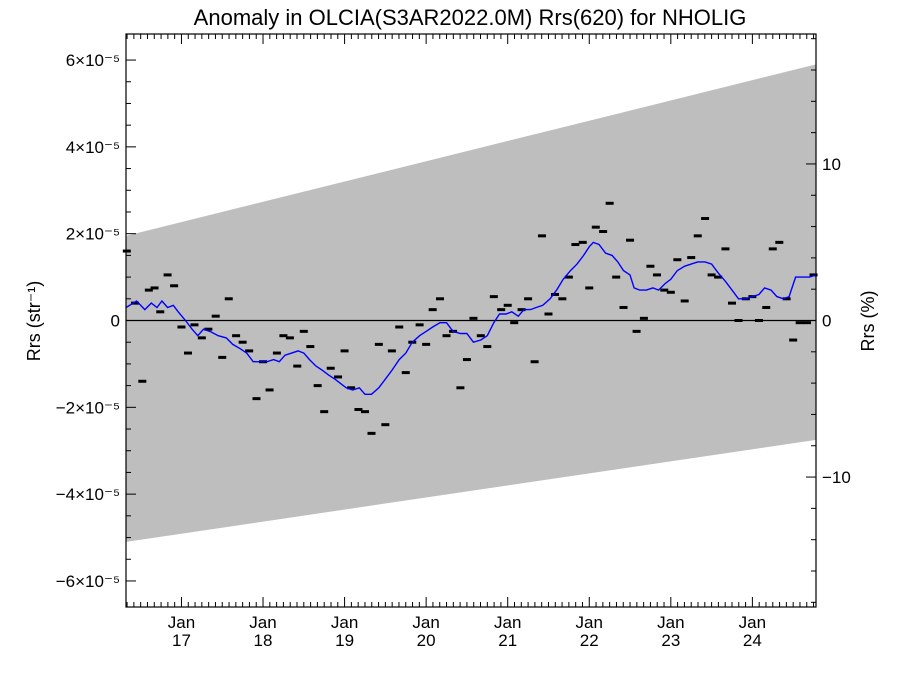  I want to click on x-tick-year-label: 24, so click(752, 640).